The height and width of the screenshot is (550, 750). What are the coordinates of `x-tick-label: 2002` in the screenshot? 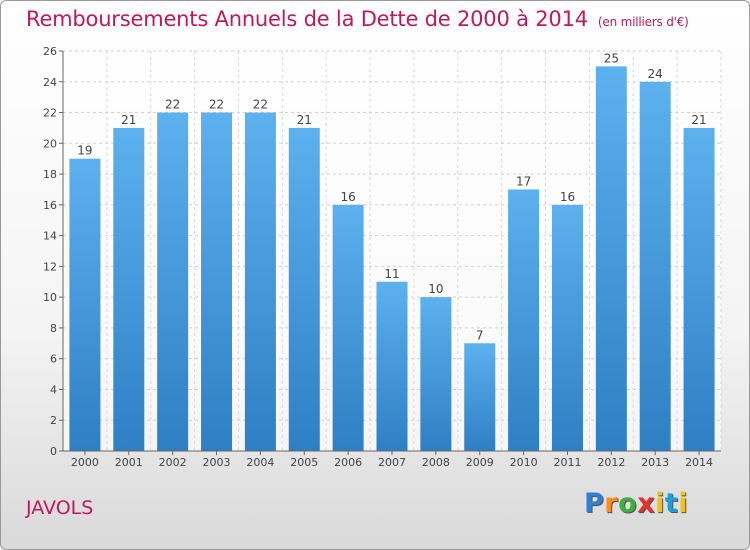 It's located at (173, 462).